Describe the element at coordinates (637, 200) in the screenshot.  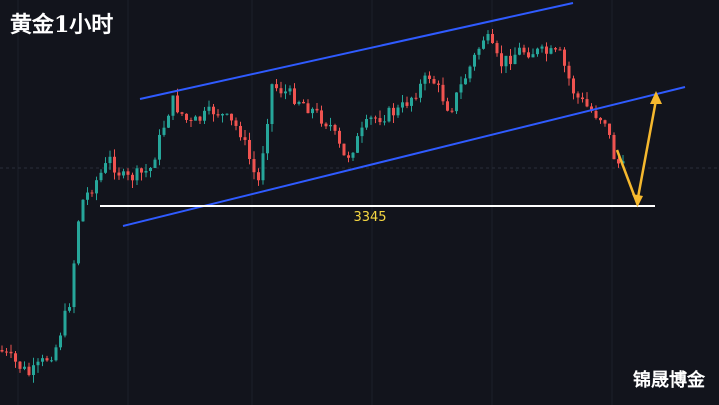
I see `arrow-head` at that location.